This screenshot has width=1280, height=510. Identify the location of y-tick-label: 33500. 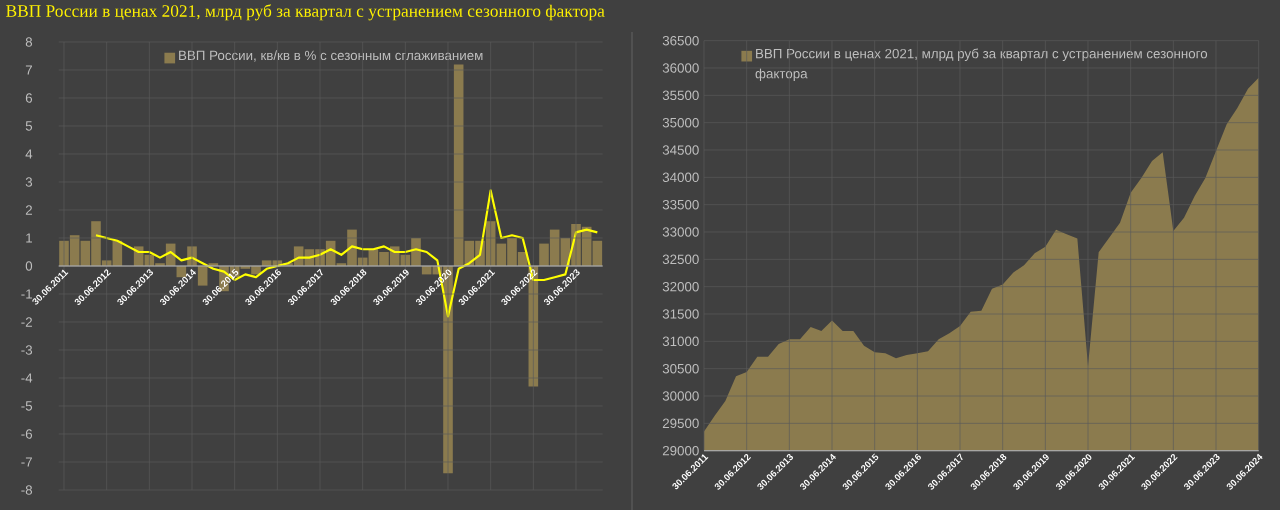
(680, 204).